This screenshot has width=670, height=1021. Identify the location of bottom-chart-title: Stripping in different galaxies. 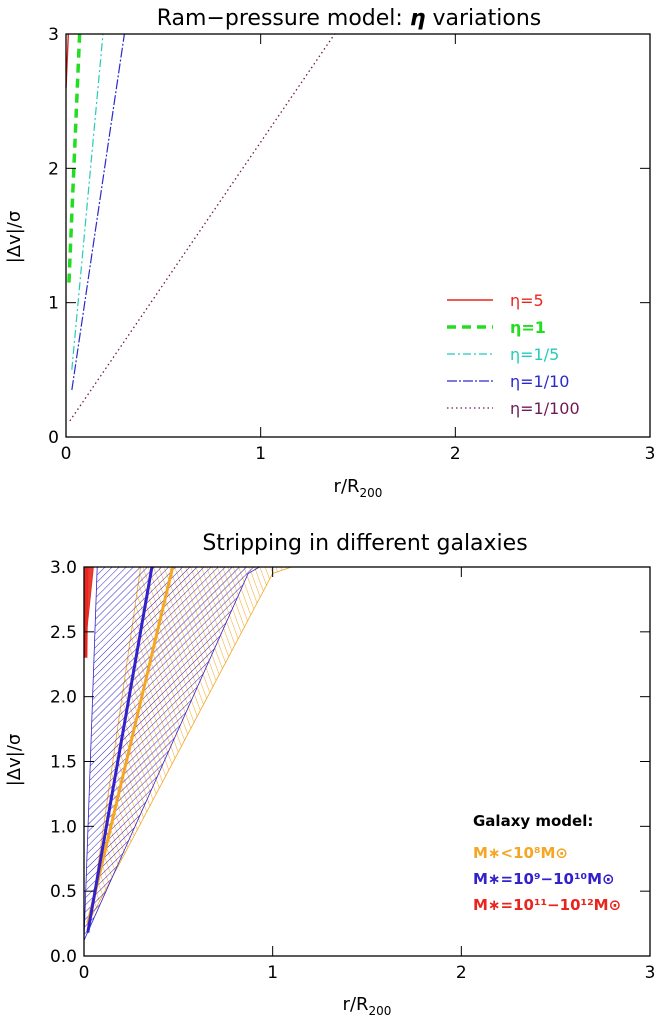
(364, 543).